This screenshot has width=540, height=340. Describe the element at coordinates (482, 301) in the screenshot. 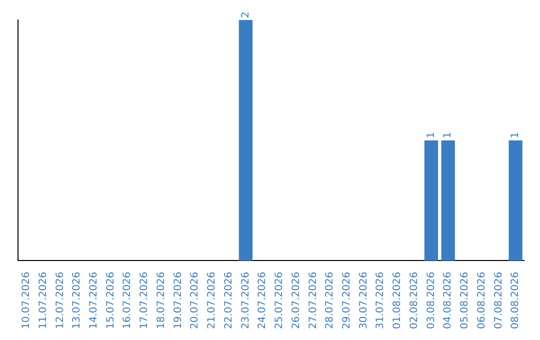

I see `x-tick-label: 06.08.2026` at that location.